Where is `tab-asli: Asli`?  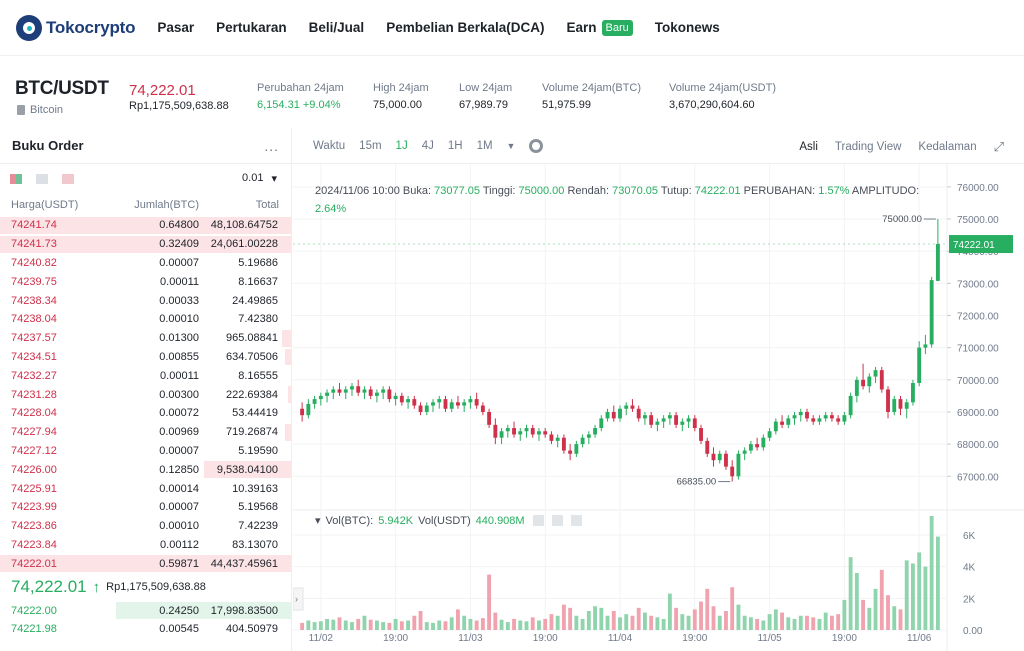 tab-asli: Asli is located at coordinates (808, 147).